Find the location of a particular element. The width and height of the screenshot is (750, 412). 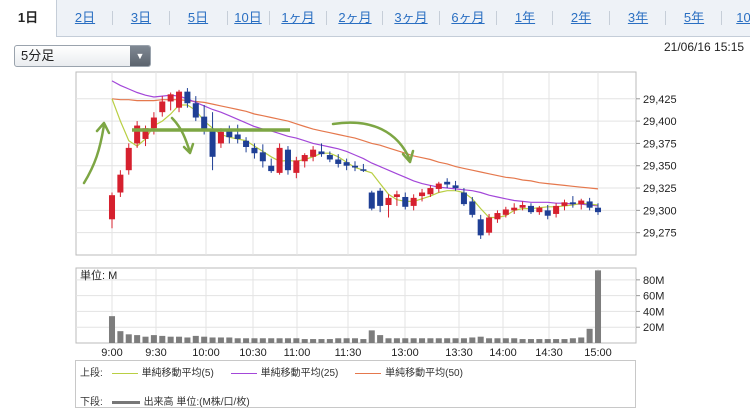

arrow-down-head is located at coordinates (408, 156).